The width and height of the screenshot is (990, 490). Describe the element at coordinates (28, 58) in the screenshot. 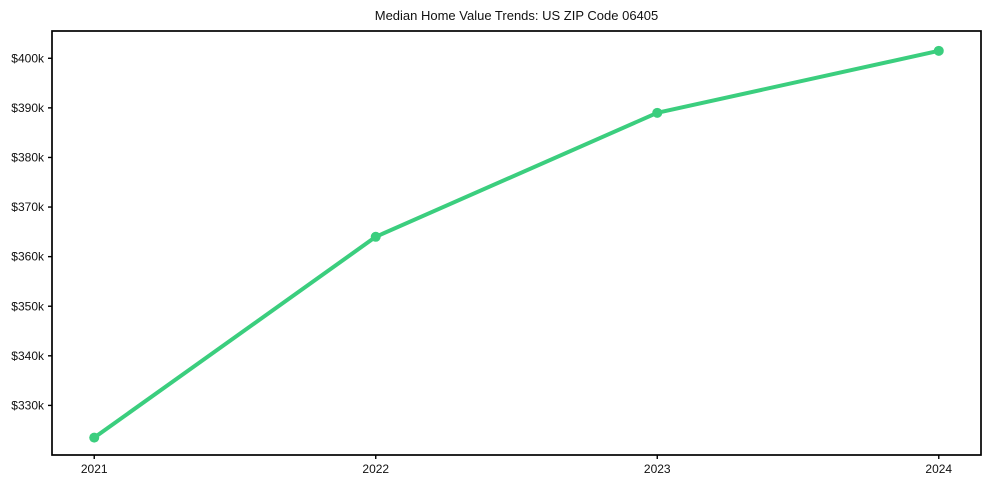

I see `y-tick-label: $400k` at that location.